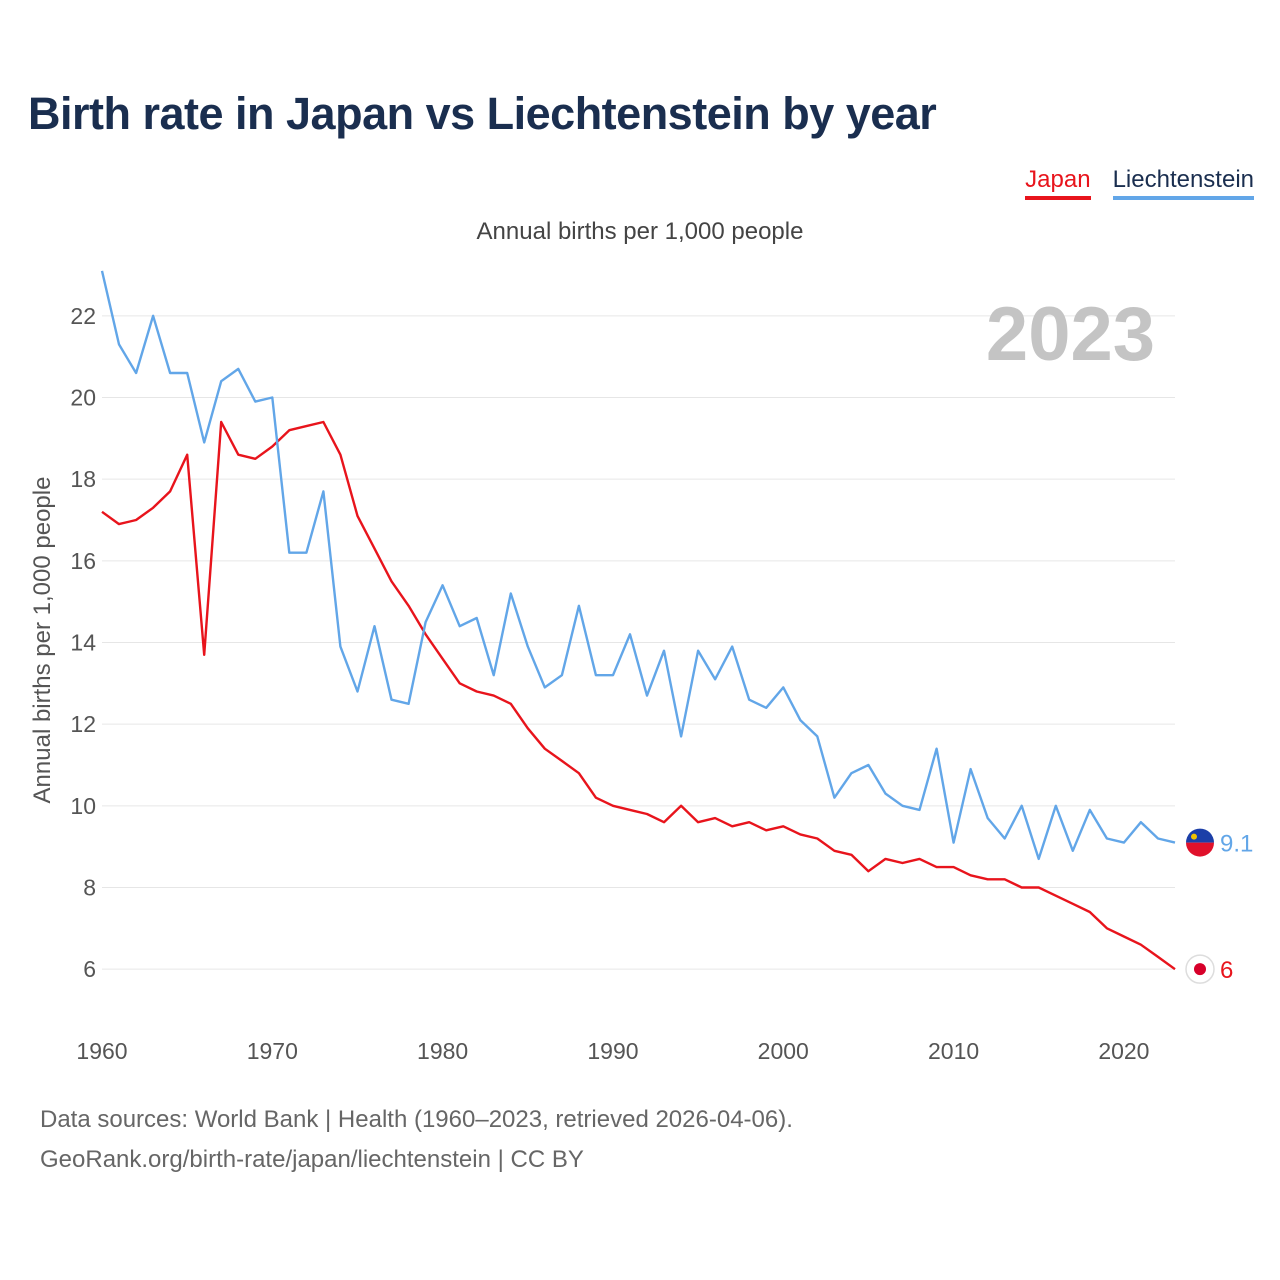 The width and height of the screenshot is (1280, 1280). Describe the element at coordinates (1226, 970) in the screenshot. I see `end-value-label-japan: 6` at that location.